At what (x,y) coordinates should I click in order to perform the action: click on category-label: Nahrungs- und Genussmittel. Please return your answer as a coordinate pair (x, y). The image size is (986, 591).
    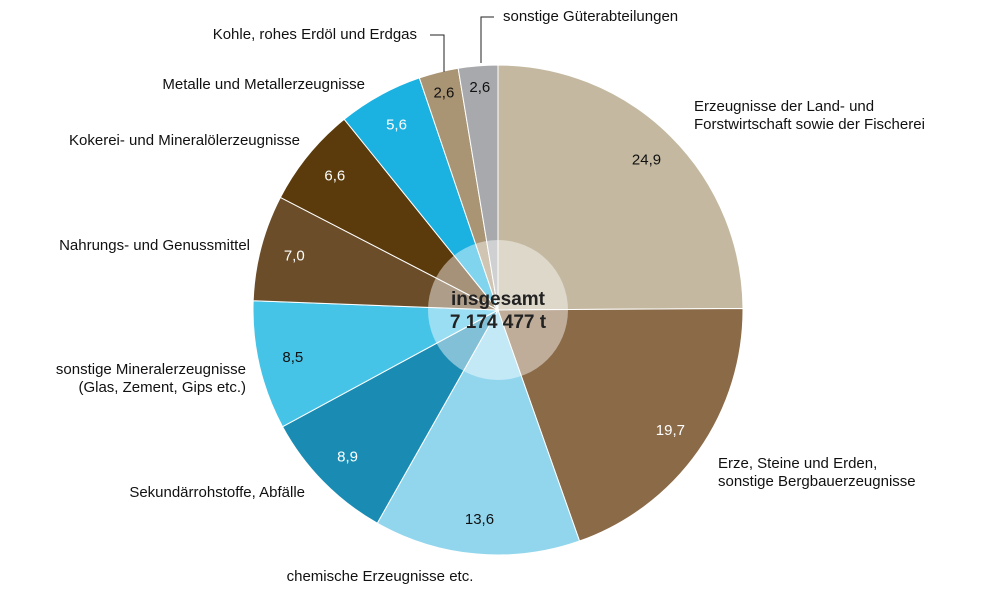
    Looking at the image, I should click on (154, 245).